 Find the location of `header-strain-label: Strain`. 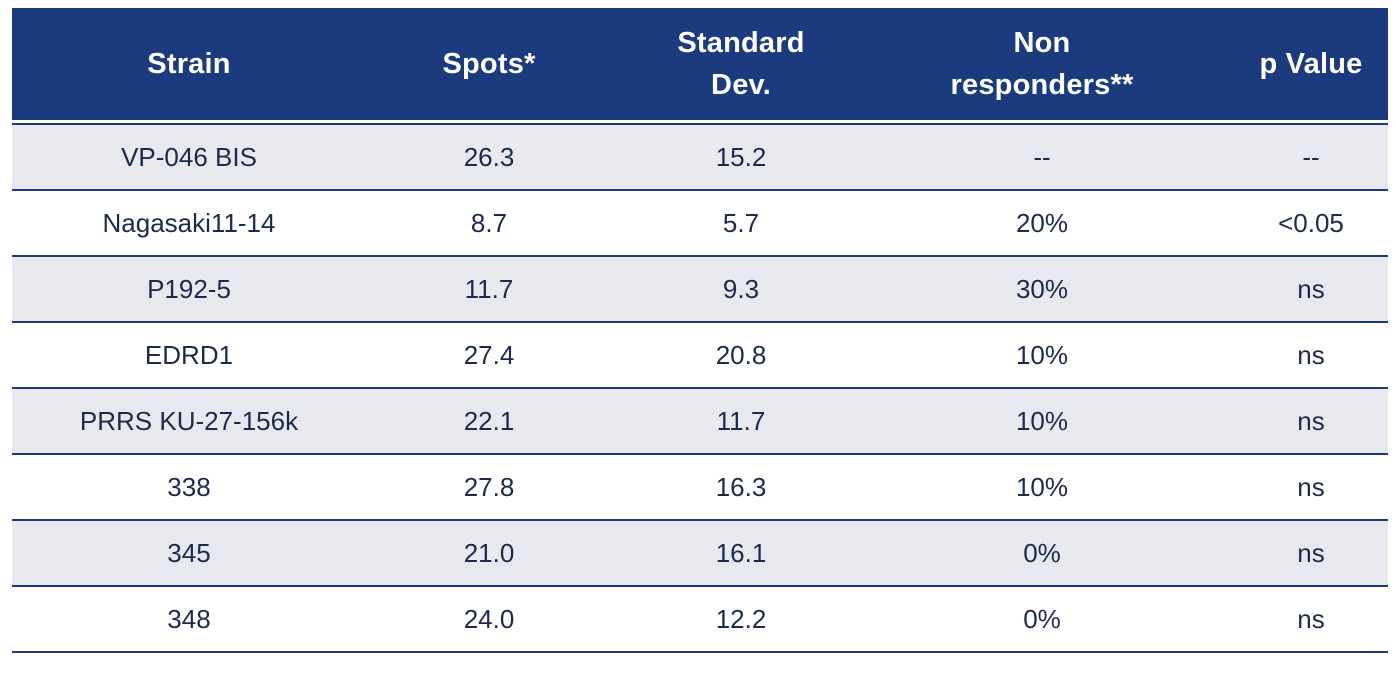

header-strain-label: Strain is located at coordinates (189, 64).